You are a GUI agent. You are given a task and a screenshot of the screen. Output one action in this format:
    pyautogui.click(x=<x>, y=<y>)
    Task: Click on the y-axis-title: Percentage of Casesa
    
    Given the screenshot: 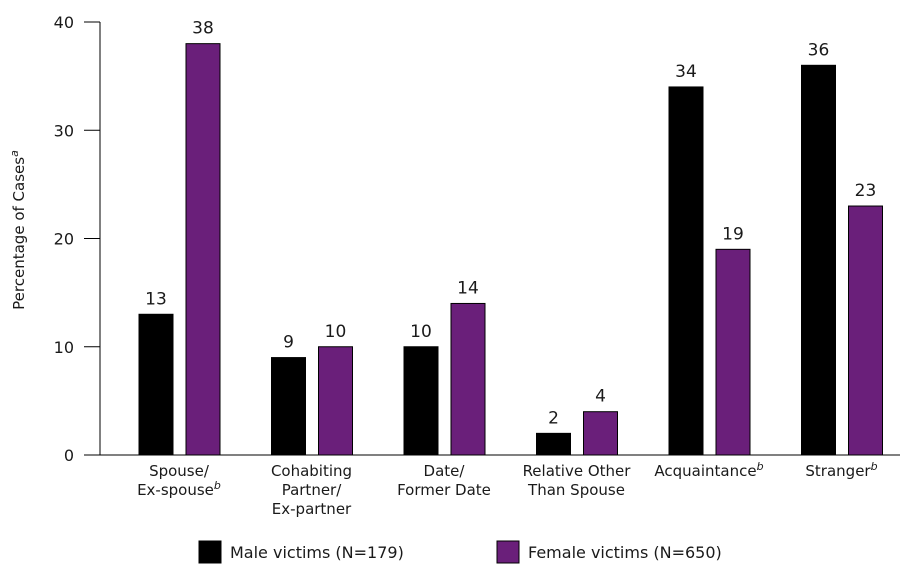 What is the action you would take?
    pyautogui.click(x=18, y=230)
    